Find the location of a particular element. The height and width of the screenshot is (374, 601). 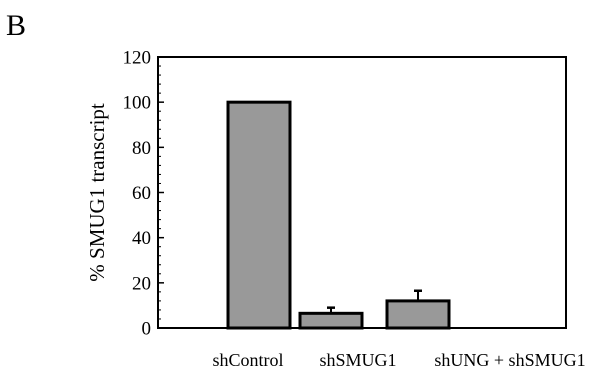

y-axis-label: % SMUG1 transcript is located at coordinates (97, 192).